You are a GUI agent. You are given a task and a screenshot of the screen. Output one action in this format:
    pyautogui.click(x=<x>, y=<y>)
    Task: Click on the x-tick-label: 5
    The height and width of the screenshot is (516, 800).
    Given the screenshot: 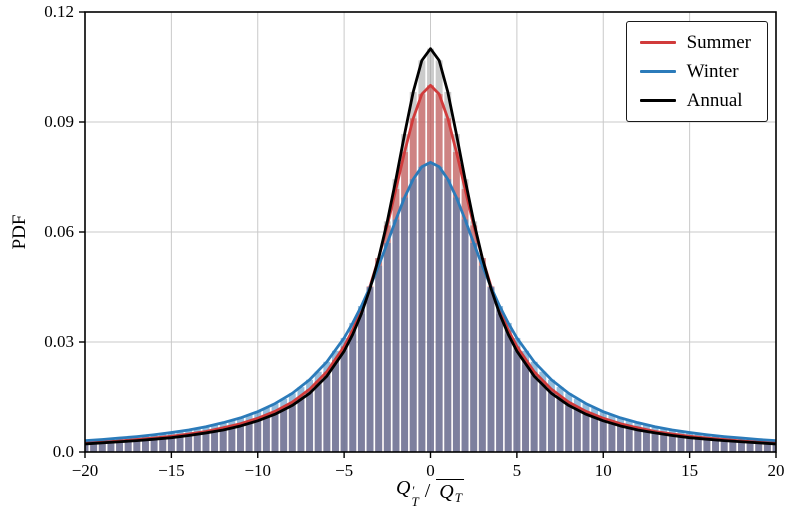 What is the action you would take?
    pyautogui.click(x=517, y=470)
    